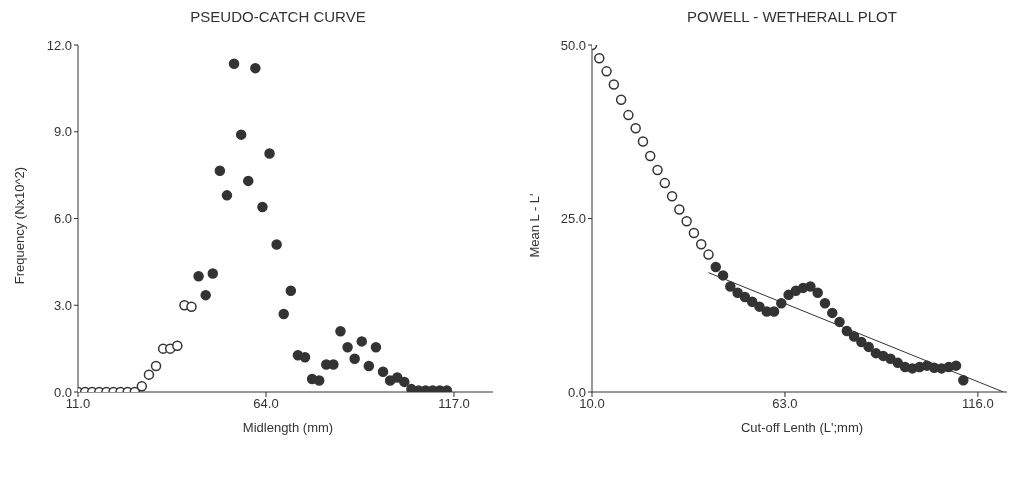  I want to click on x-tick-label: 116.0, so click(978, 404).